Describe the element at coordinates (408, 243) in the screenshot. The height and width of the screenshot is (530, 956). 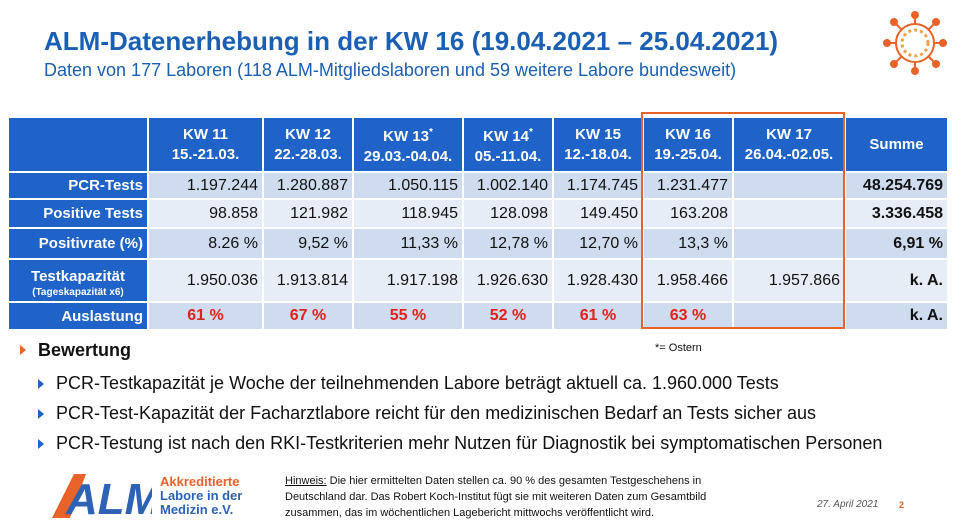
I see `data-cell: 11,33 %` at that location.